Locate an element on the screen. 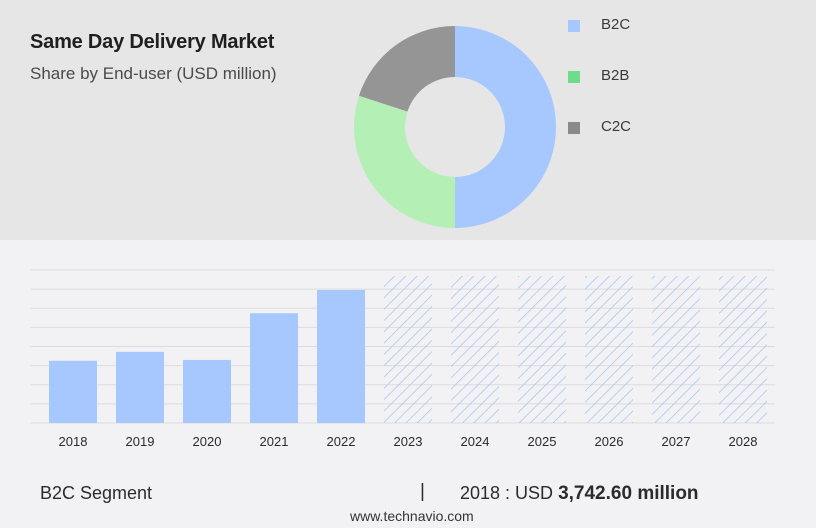  year-value-readout: 2018 : USD 3,742.60 million is located at coordinates (579, 494).